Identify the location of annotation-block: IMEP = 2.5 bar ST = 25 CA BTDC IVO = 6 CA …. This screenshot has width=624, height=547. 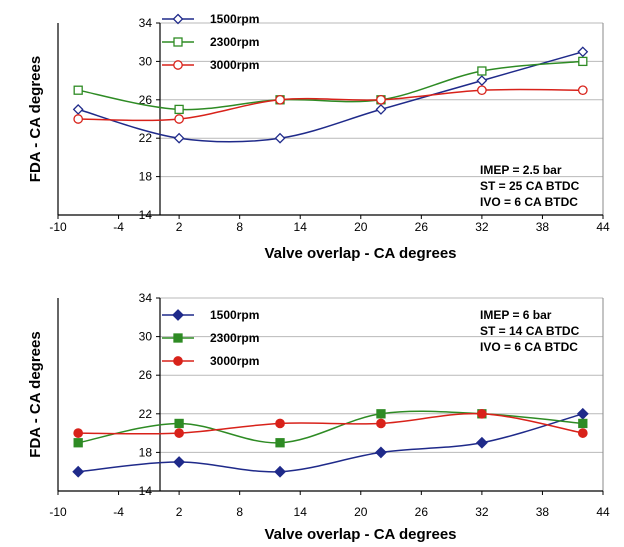
(530, 186).